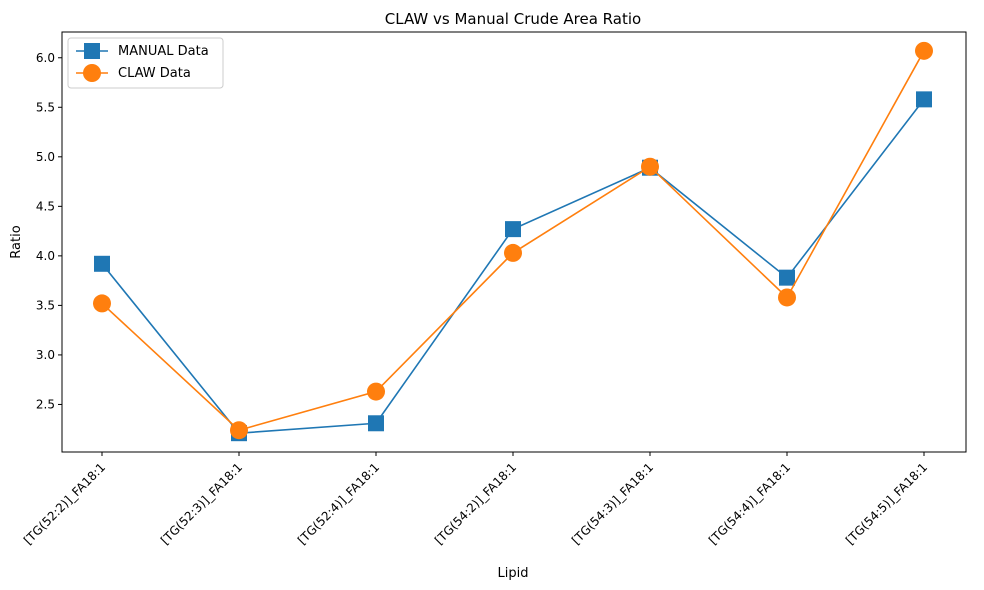 Image resolution: width=984 pixels, height=590 pixels. What do you see at coordinates (45, 206) in the screenshot?
I see `y-tick-label: 4.5` at bounding box center [45, 206].